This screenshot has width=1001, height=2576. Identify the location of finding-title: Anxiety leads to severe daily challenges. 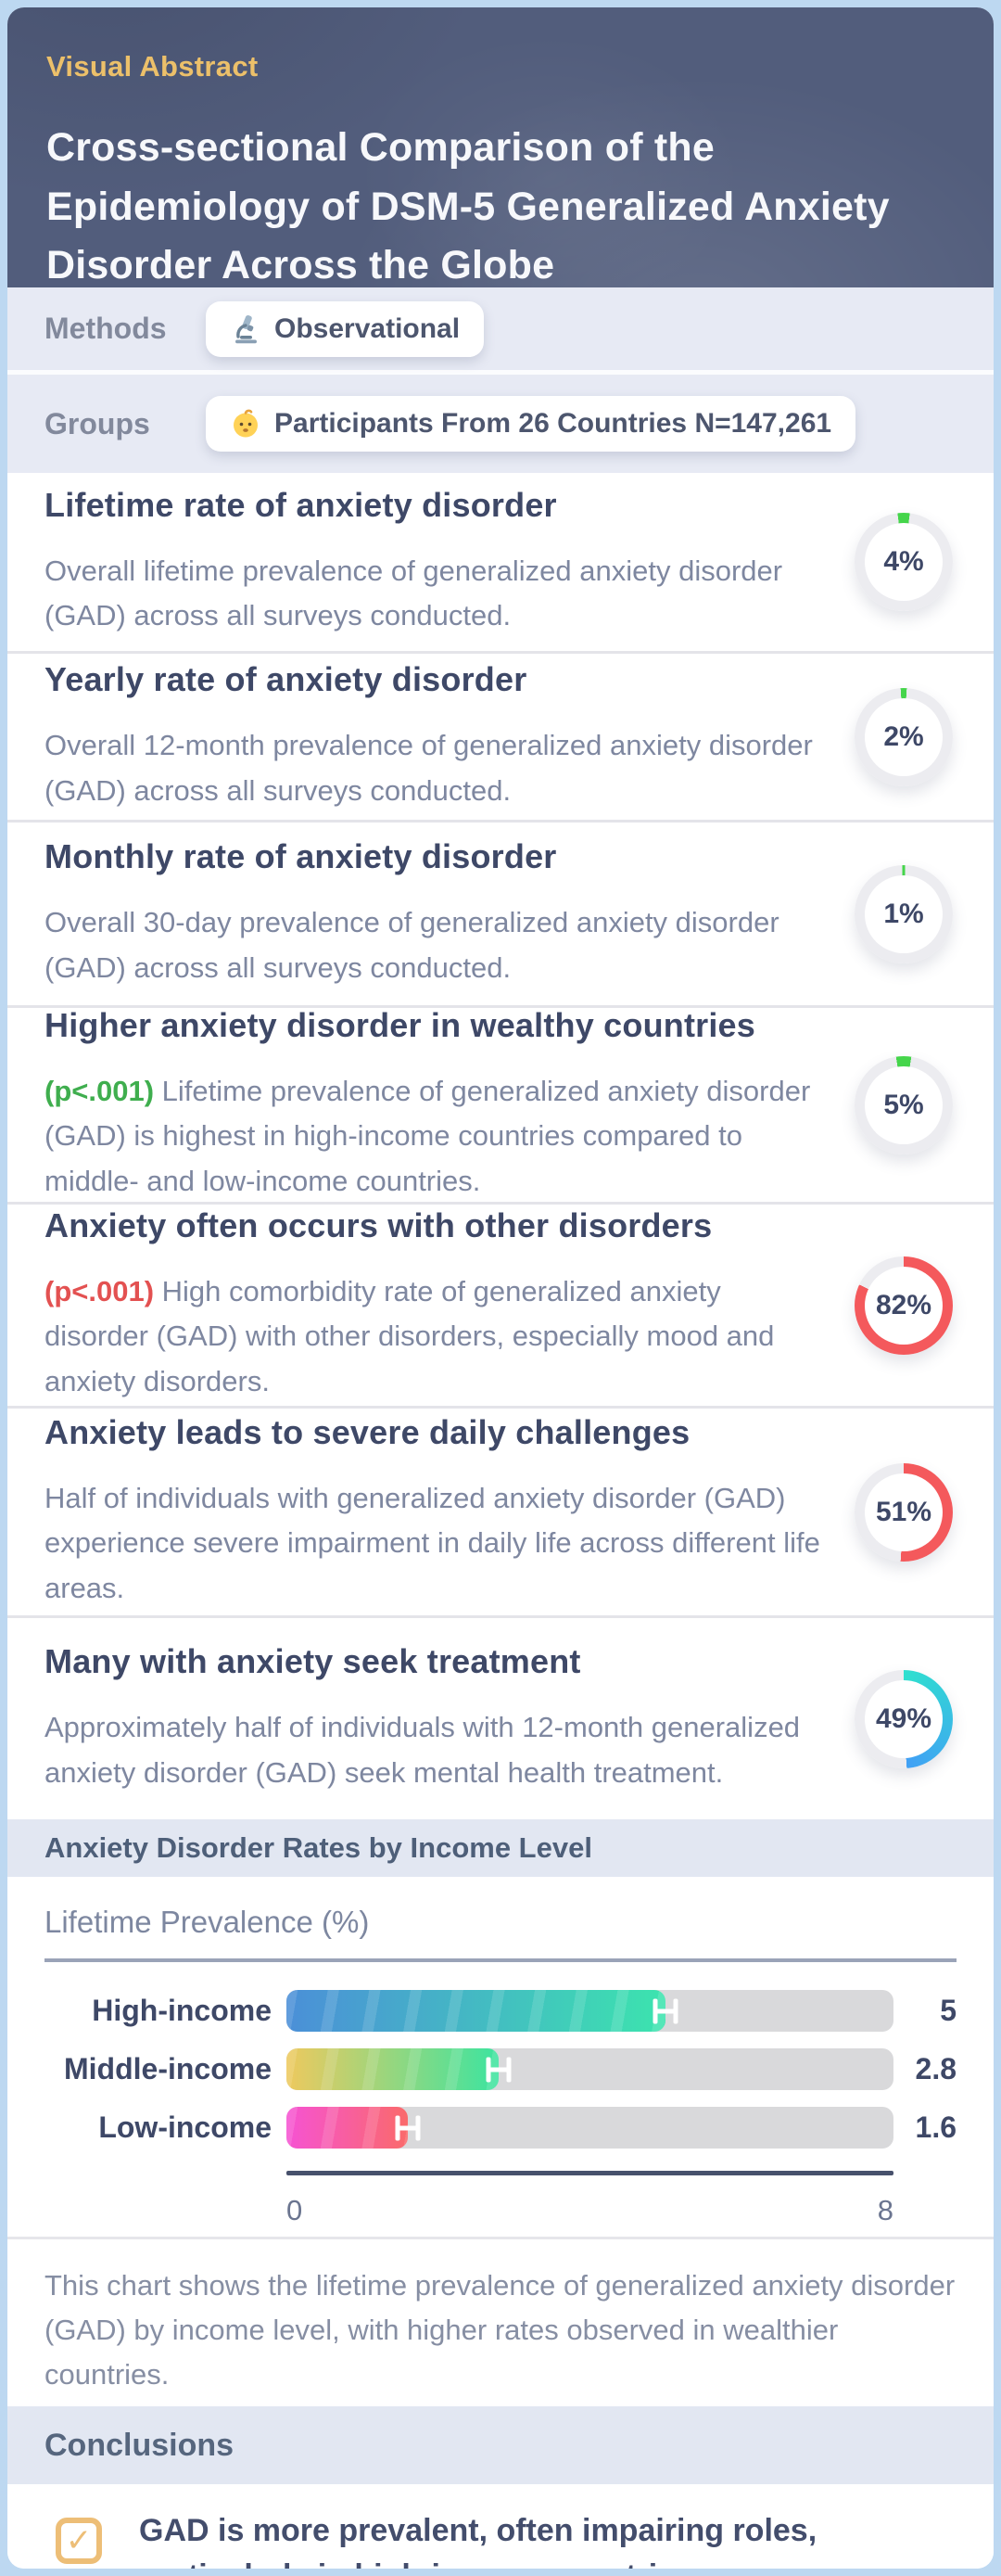
(367, 1432).